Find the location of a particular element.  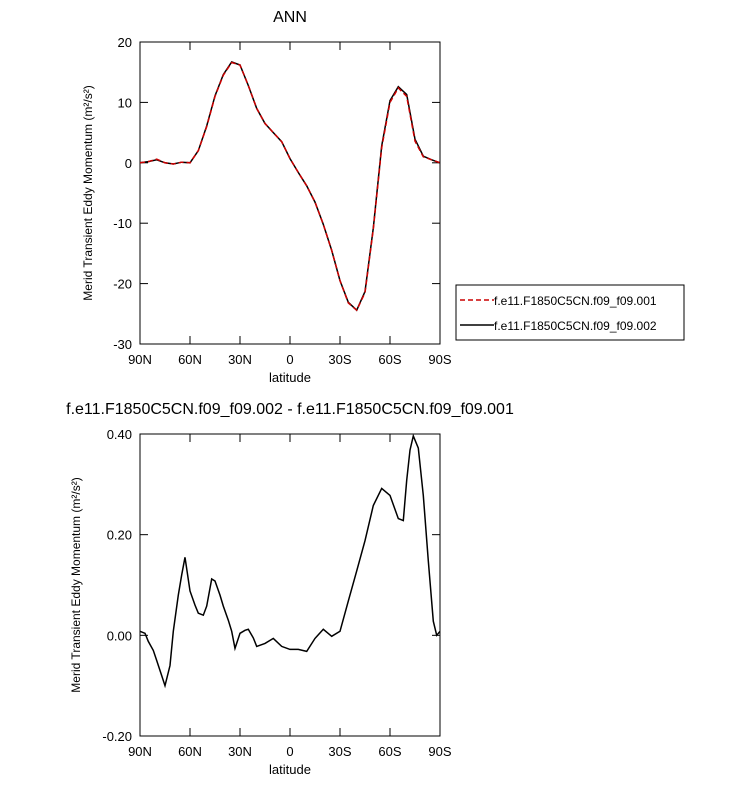

chart-title: ANN is located at coordinates (290, 17).